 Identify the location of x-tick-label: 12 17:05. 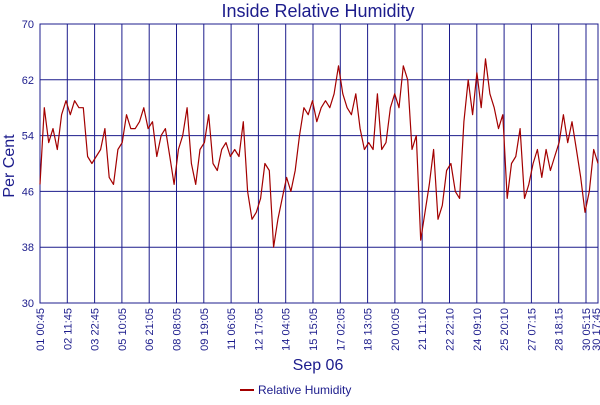
(259, 329).